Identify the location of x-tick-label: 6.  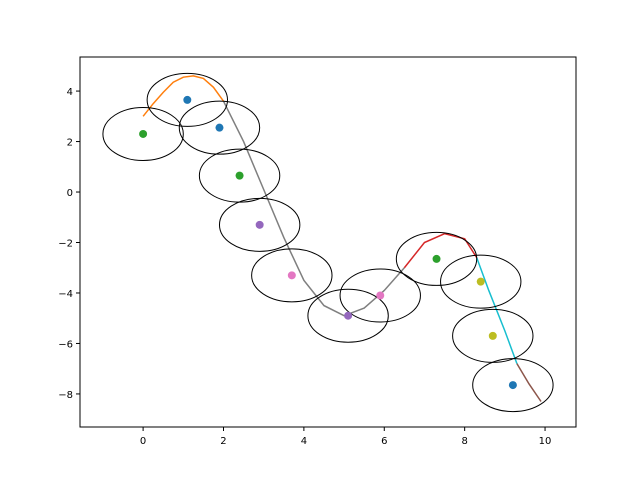
(384, 441).